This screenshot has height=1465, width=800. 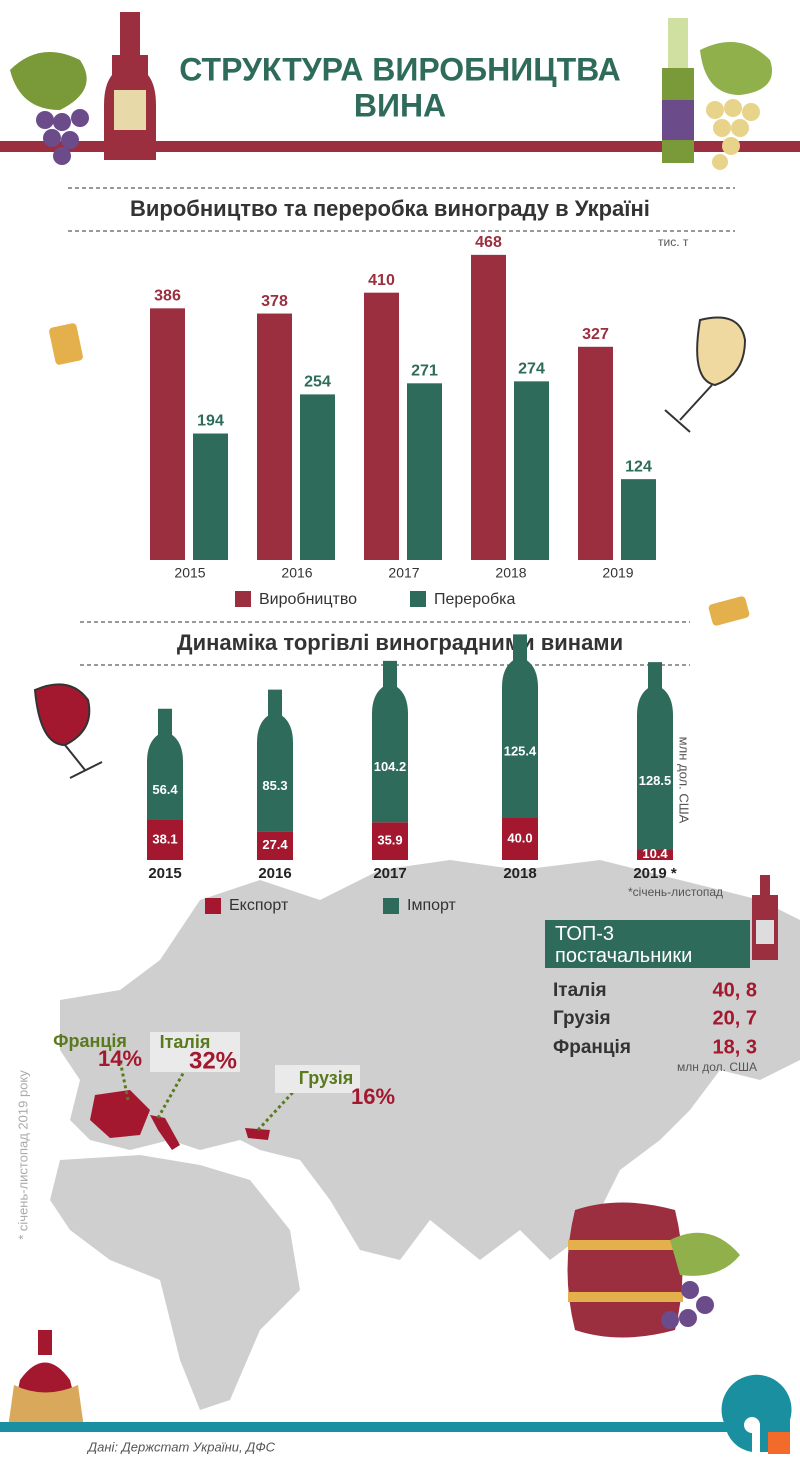 What do you see at coordinates (400, 69) in the screenshot?
I see `title-line-1: СТРУКТУРА ВИРОБНИЦТВА` at bounding box center [400, 69].